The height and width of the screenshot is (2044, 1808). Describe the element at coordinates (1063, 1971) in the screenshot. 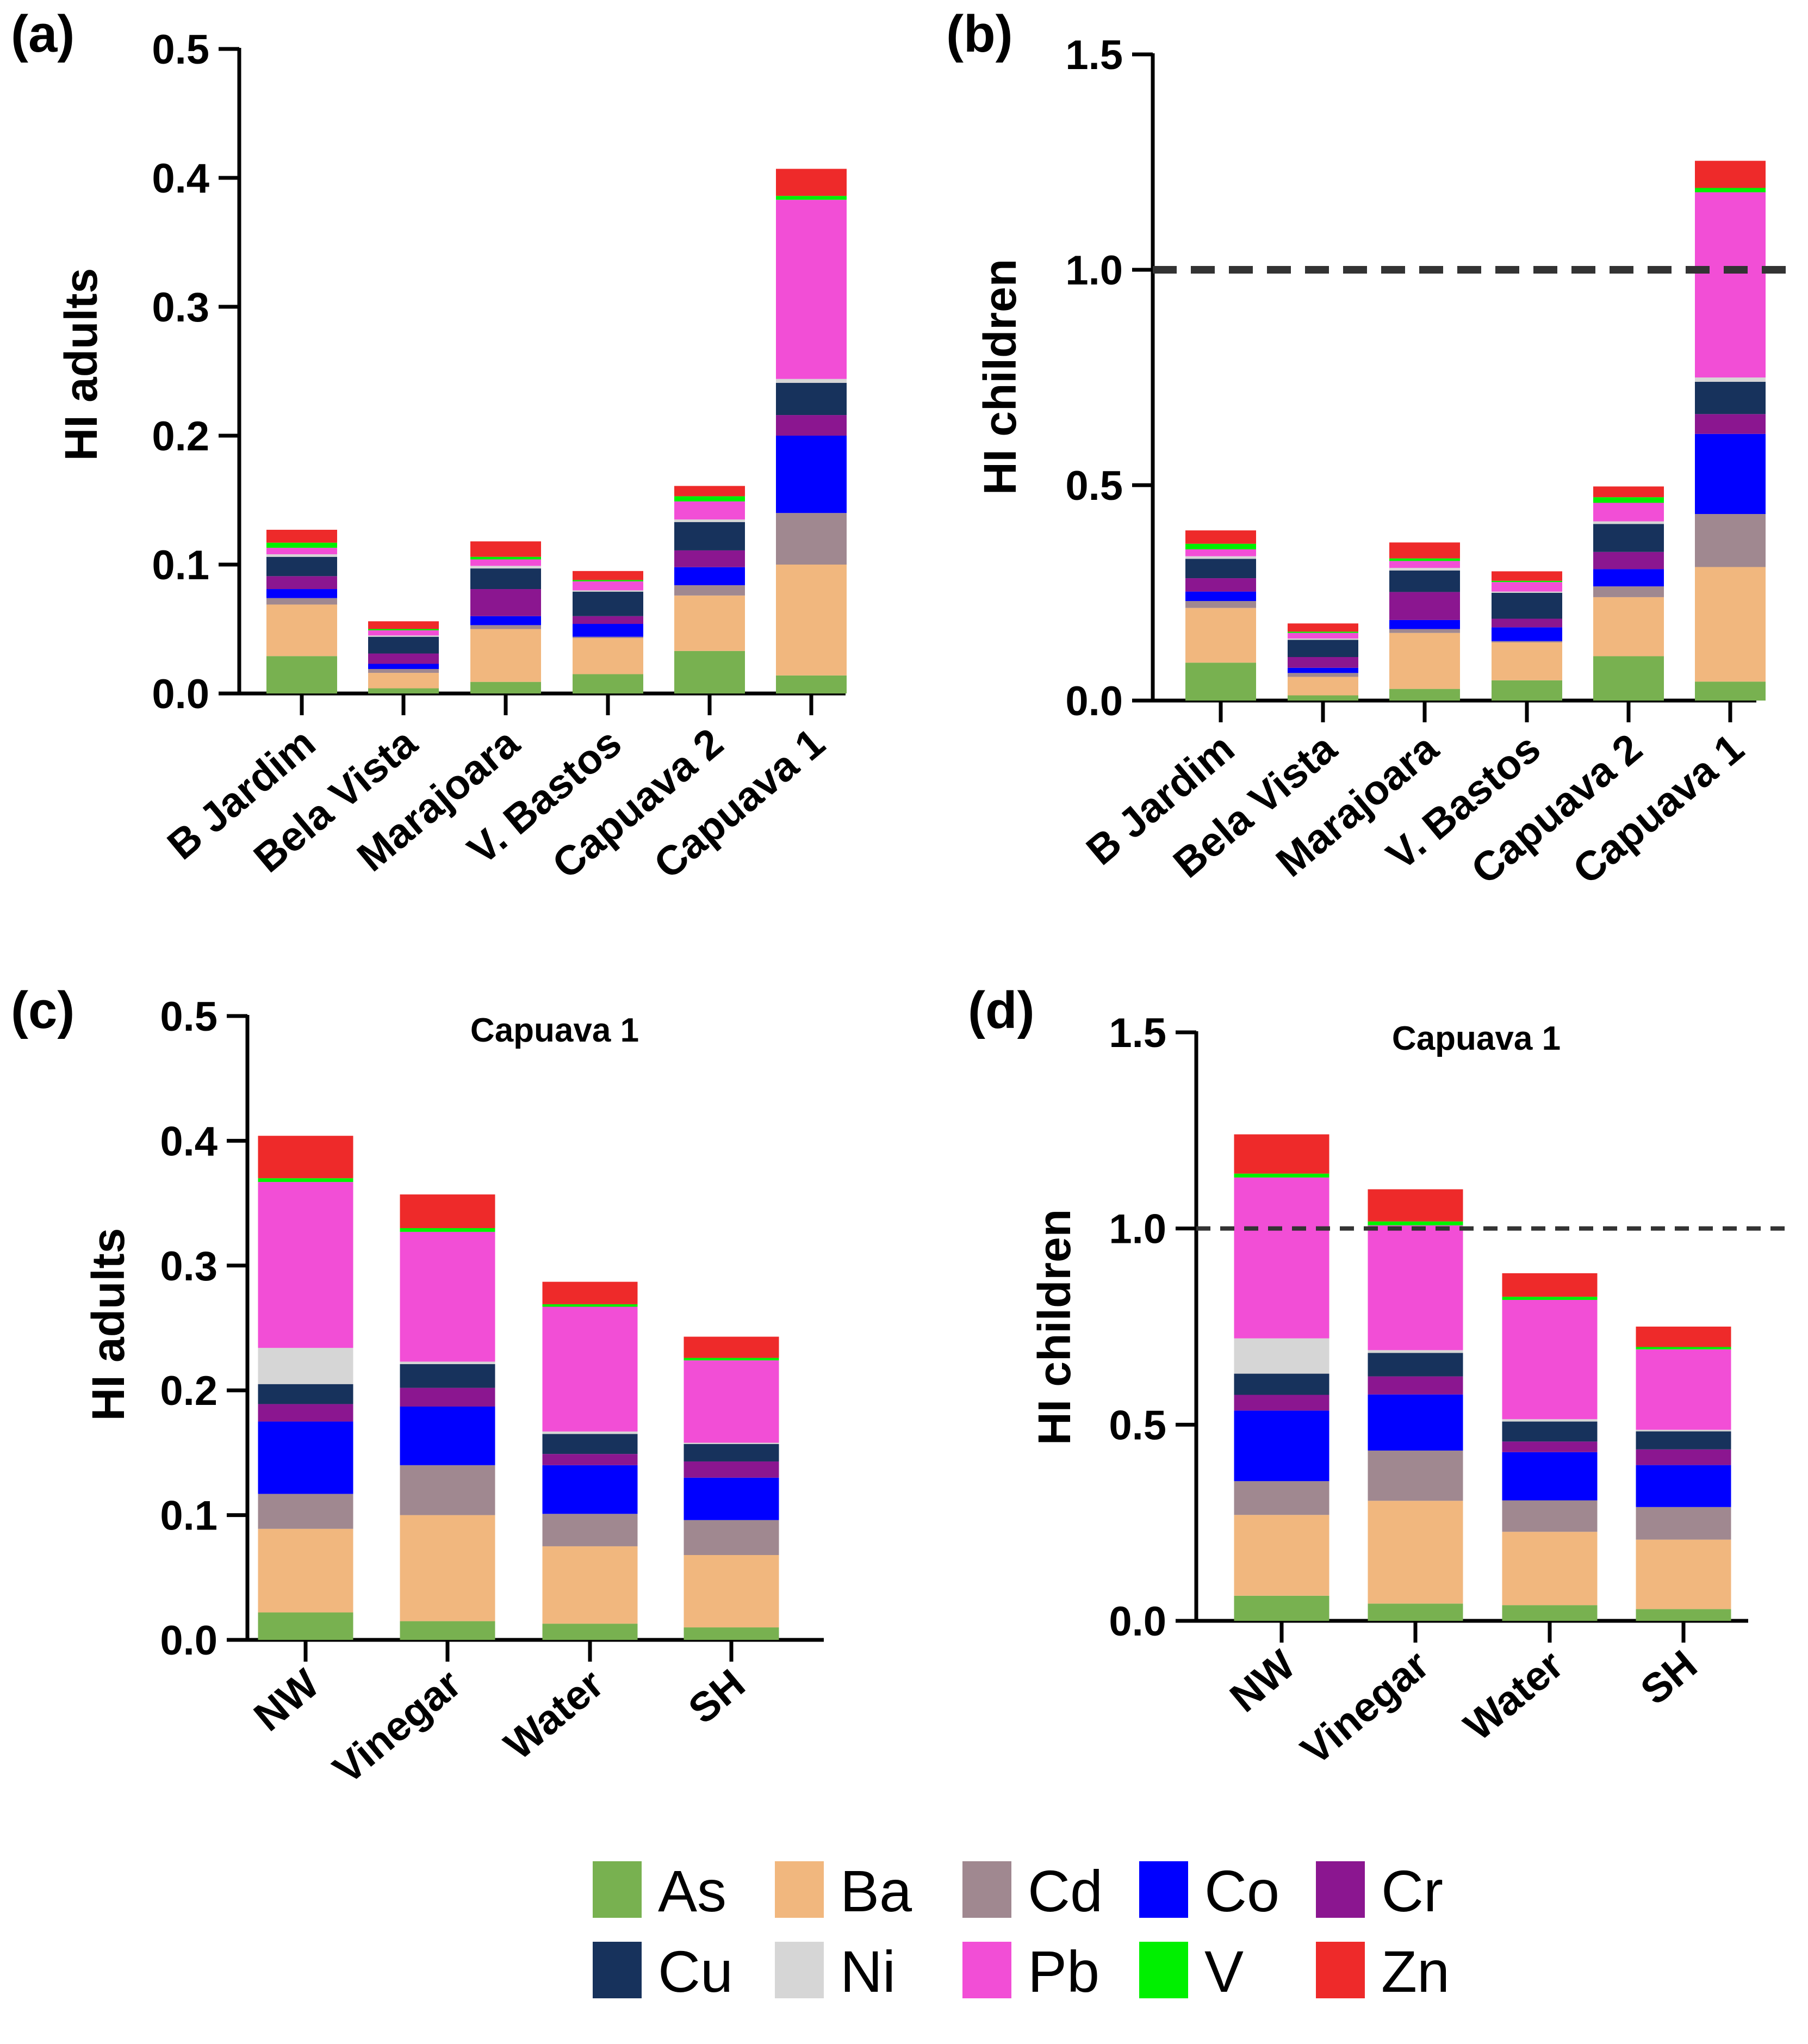

I see `legend-label-pb: Pb` at that location.